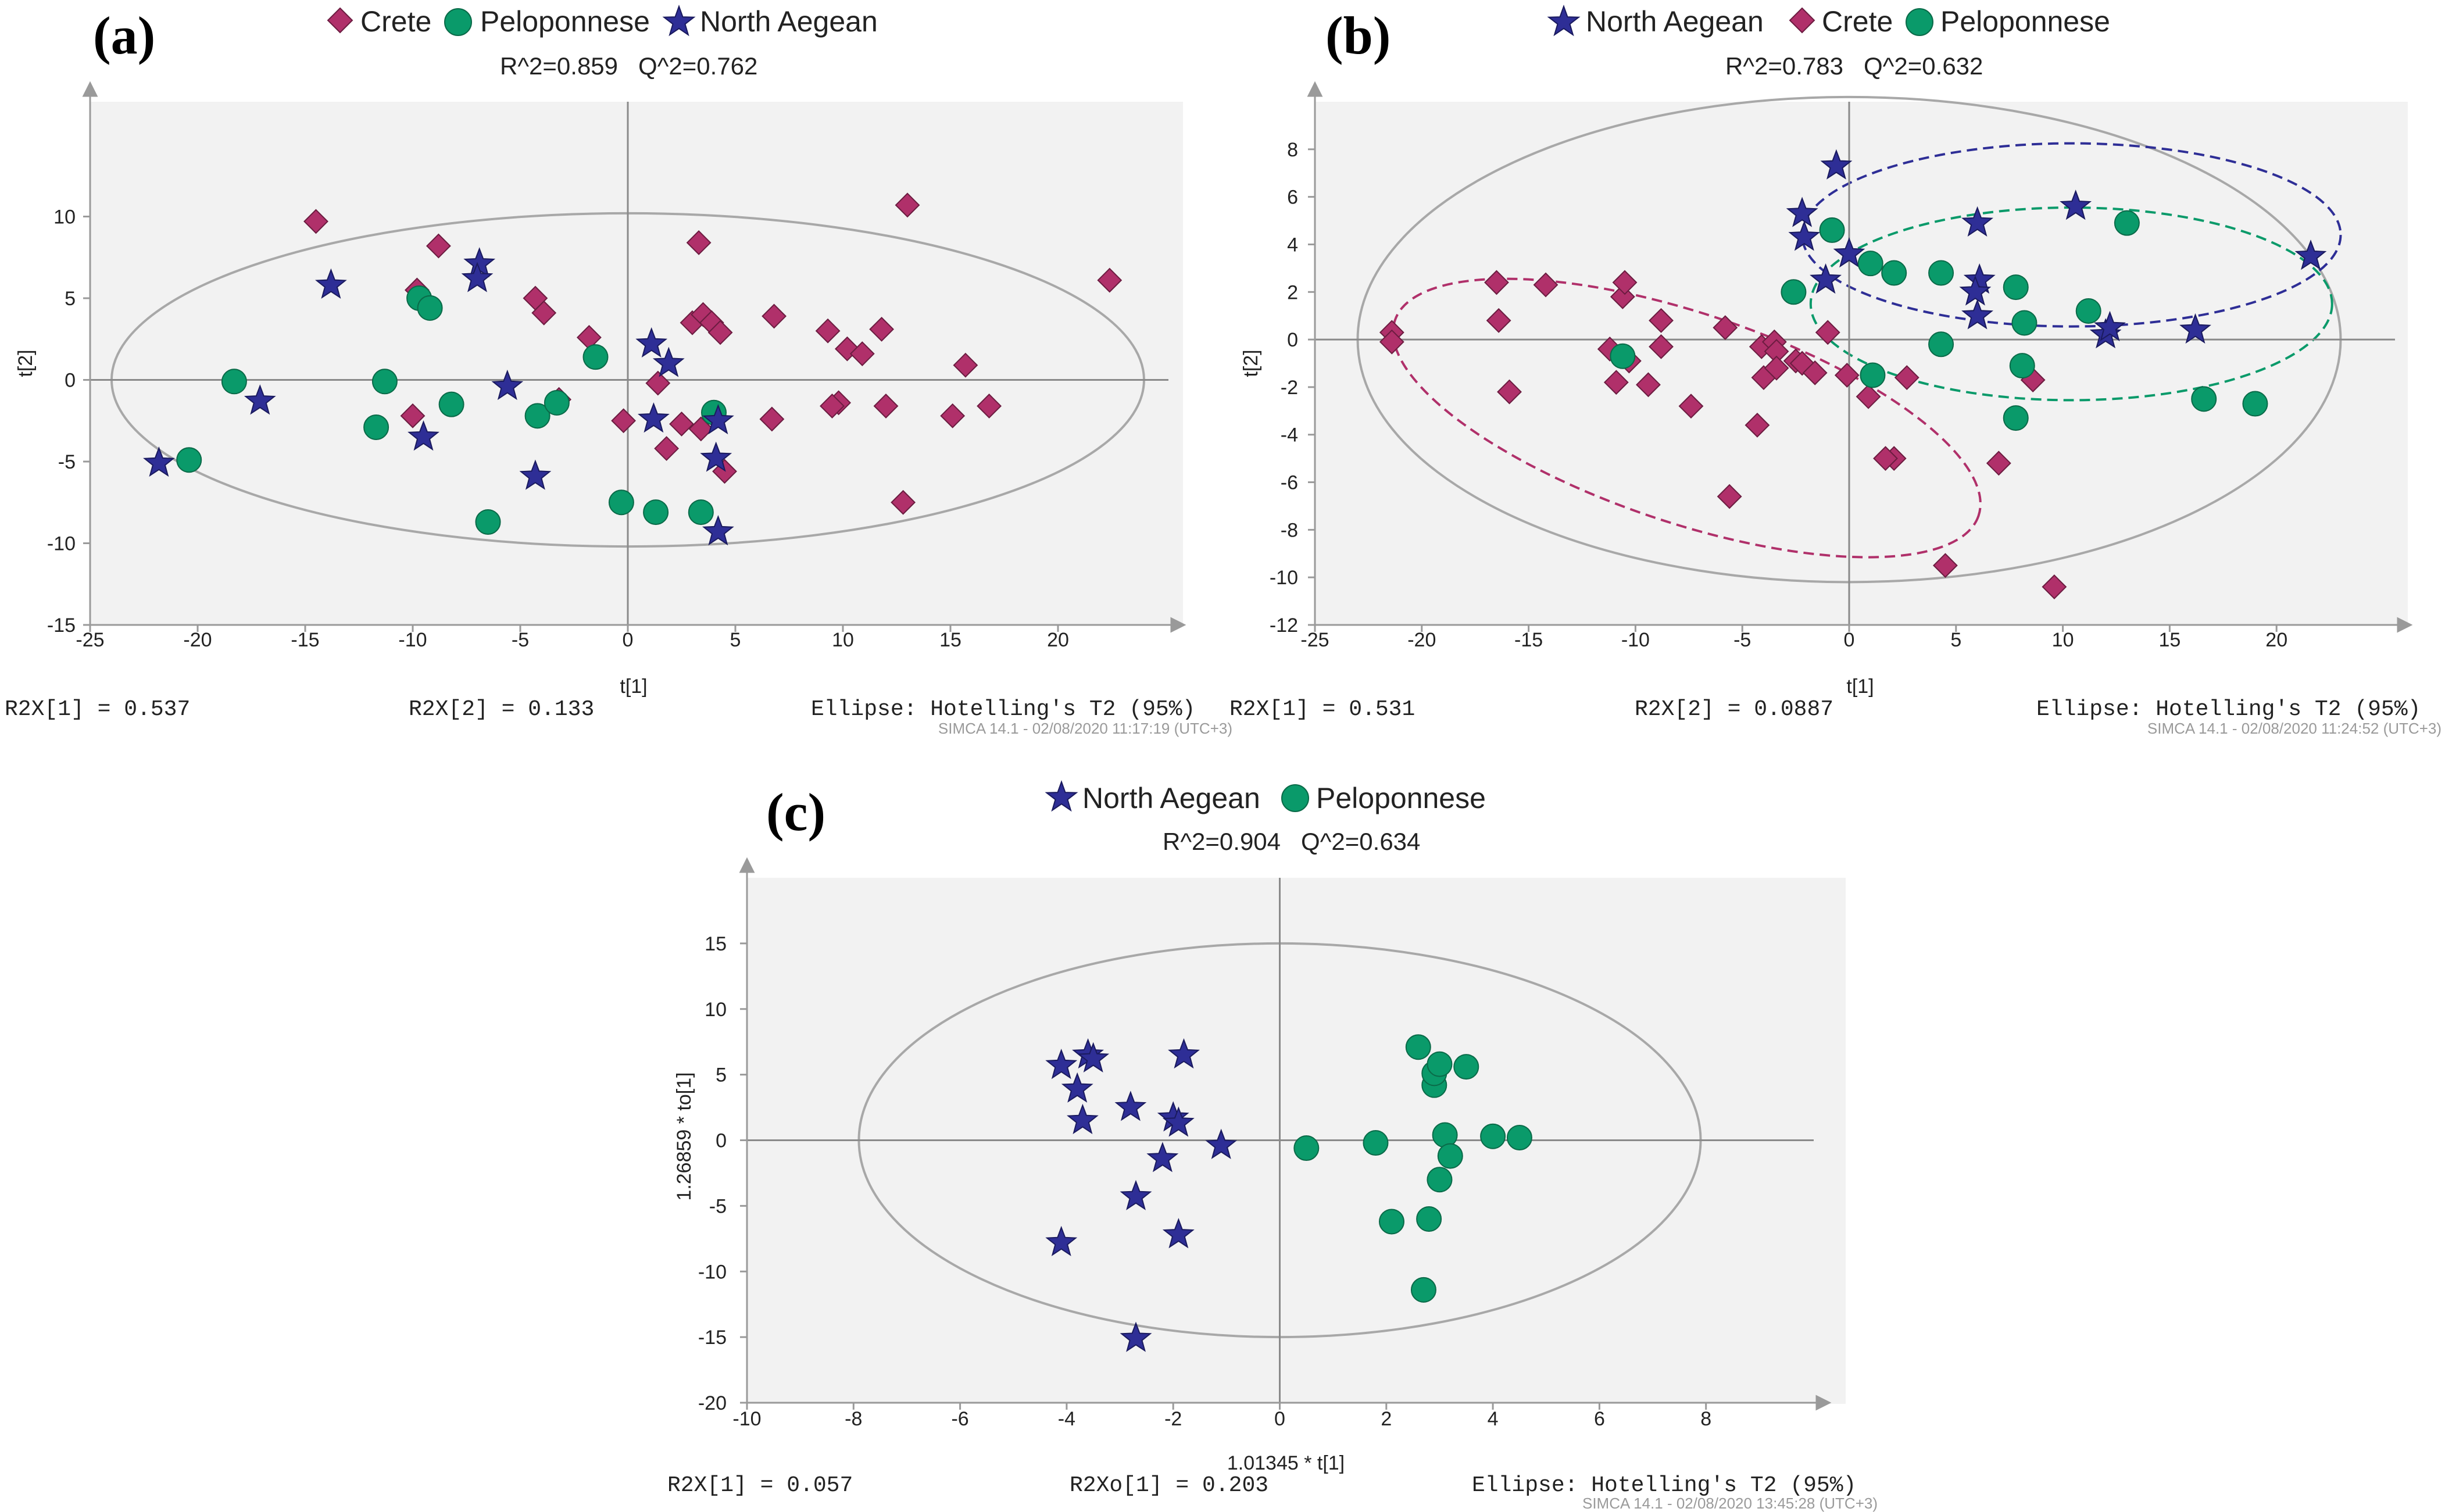  I want to click on x-tick-label: -15, so click(305, 640).